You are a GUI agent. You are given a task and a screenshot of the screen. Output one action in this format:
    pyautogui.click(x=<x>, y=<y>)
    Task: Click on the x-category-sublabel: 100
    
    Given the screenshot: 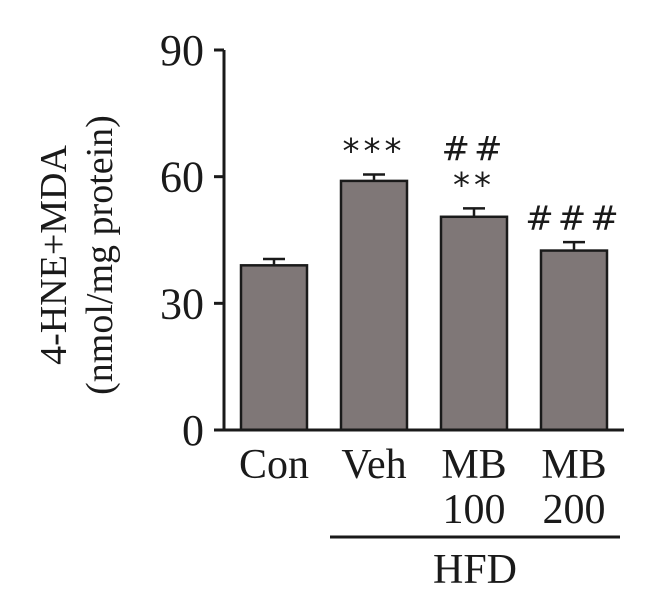 What is the action you would take?
    pyautogui.click(x=474, y=510)
    